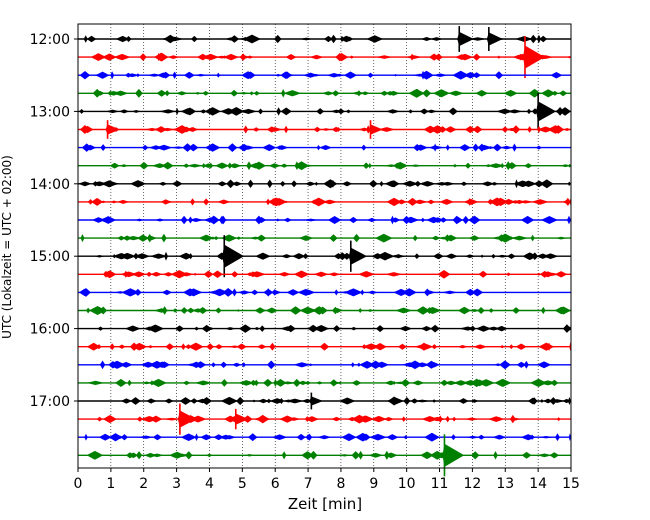 The image size is (650, 520). I want to click on x-tick-label: 1, so click(110, 484).